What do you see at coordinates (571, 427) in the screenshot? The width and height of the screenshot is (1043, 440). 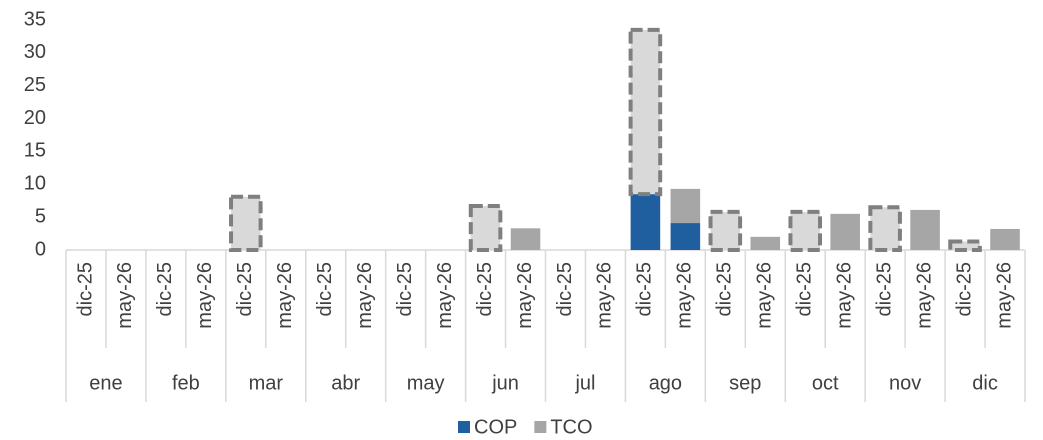 I see `legend-label: TCO` at bounding box center [571, 427].